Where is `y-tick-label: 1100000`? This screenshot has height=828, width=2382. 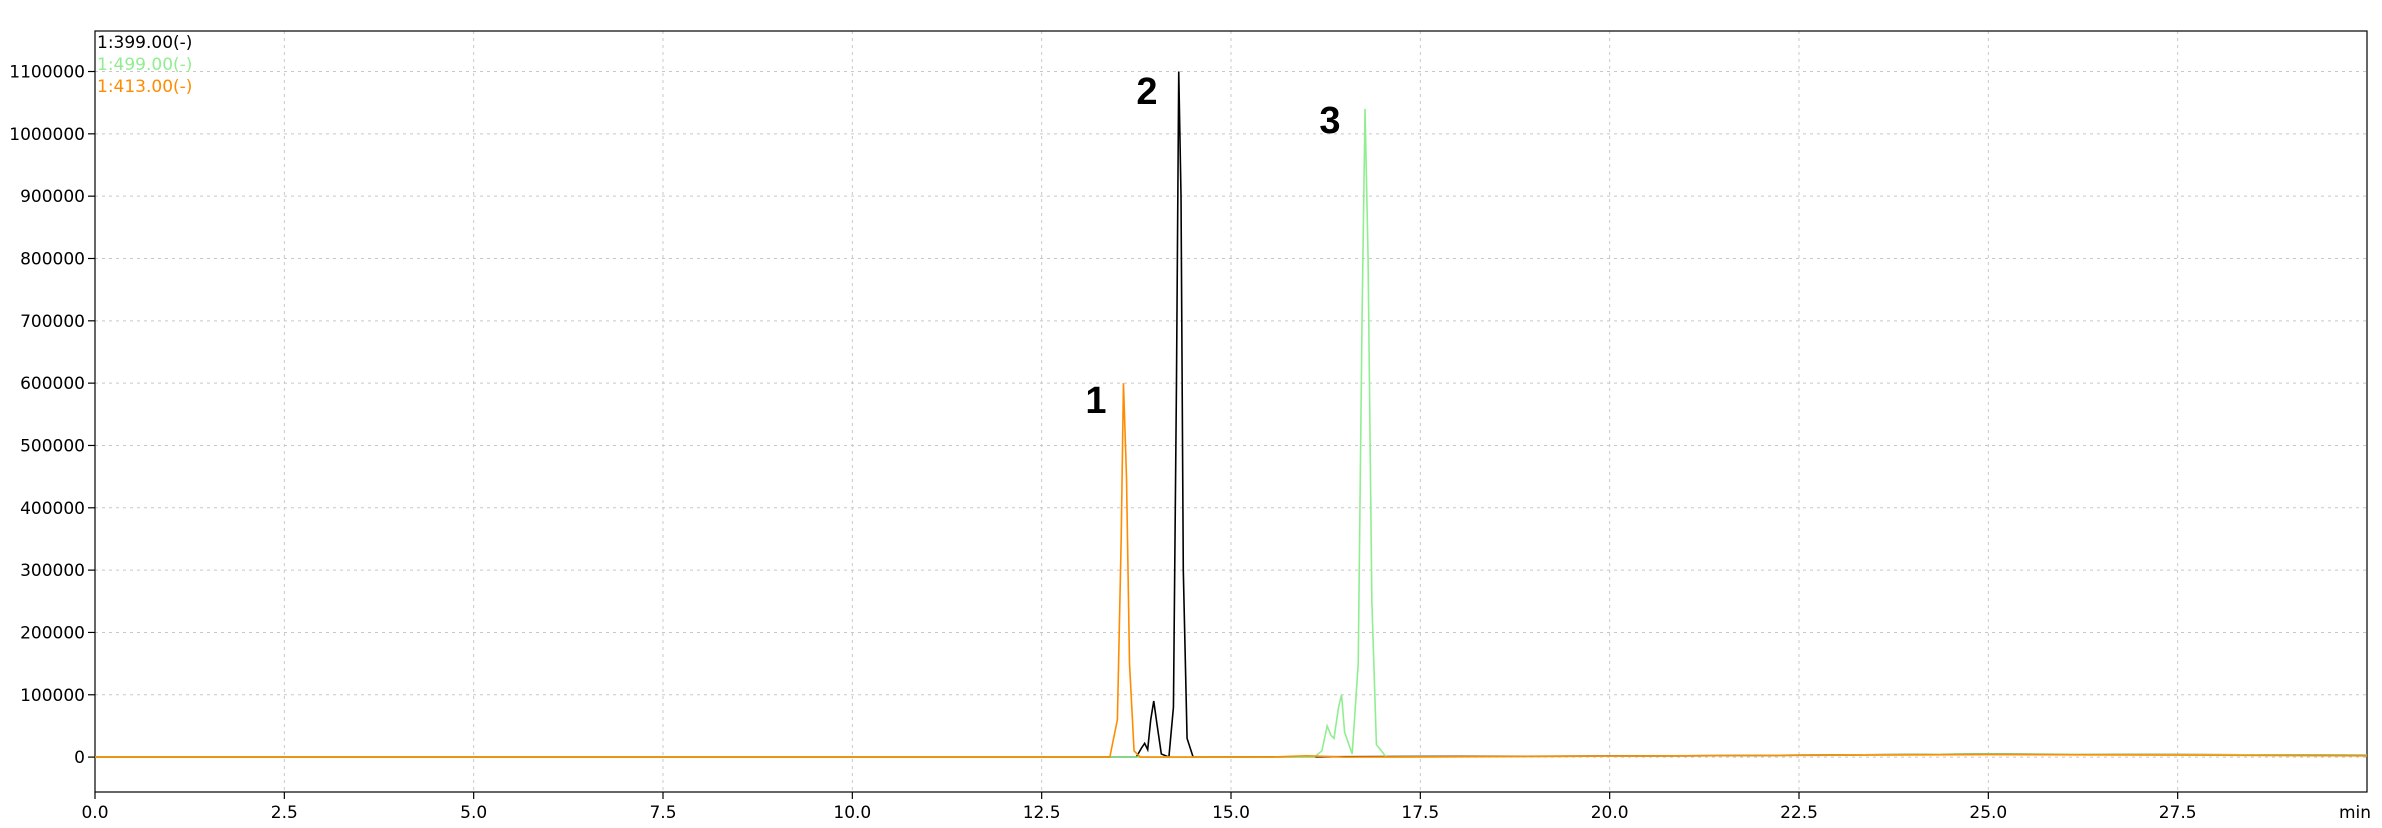
y-tick-label: 1100000 is located at coordinates (47, 73).